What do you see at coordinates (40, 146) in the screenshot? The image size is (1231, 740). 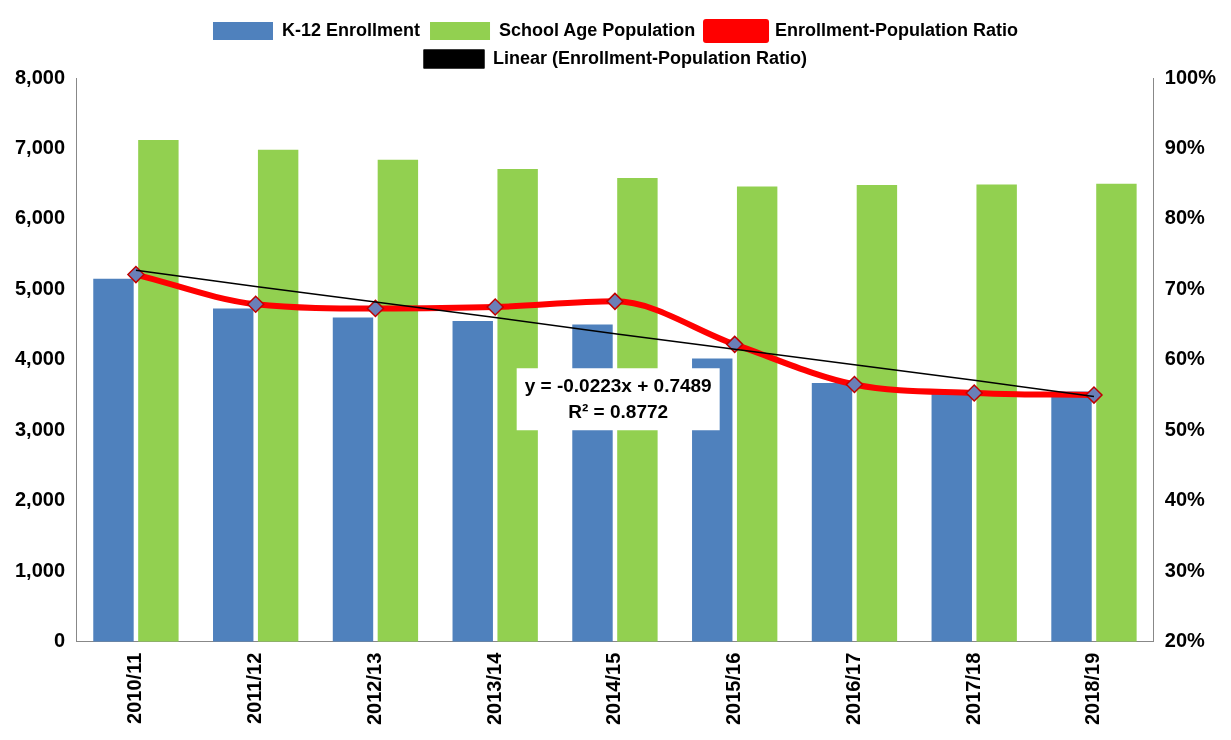 I see `y-tick-label: 7,000` at bounding box center [40, 146].